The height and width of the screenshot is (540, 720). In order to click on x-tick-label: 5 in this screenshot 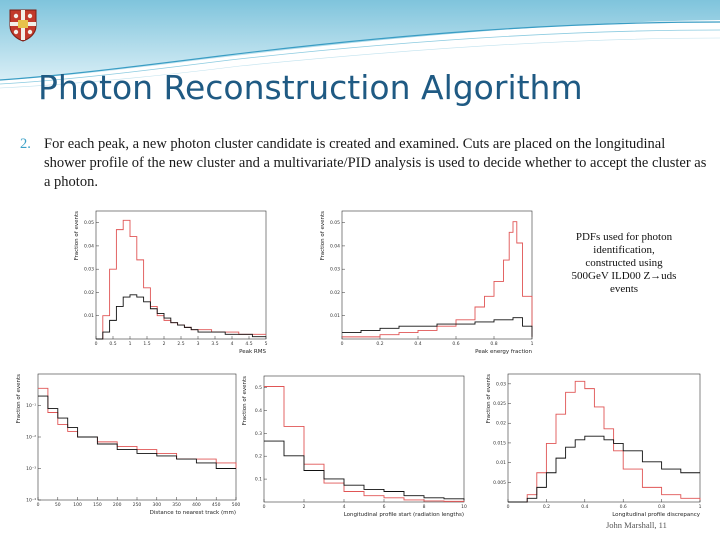, I will do `click(266, 344)`.